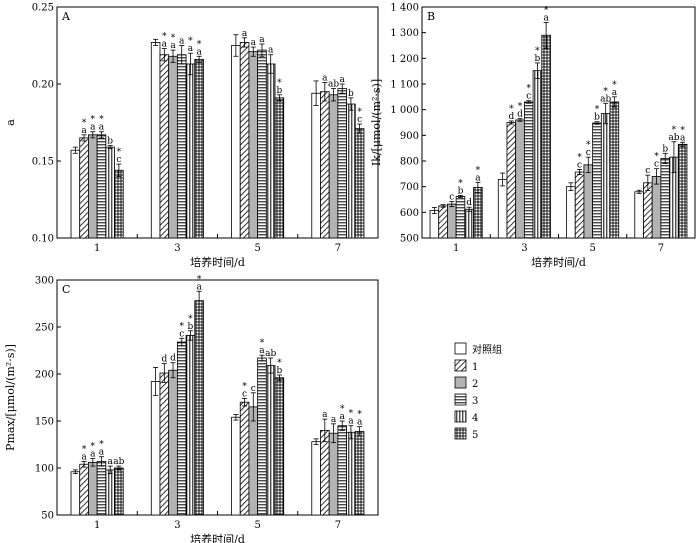  I want to click on x-tick-label: 7, so click(338, 525).